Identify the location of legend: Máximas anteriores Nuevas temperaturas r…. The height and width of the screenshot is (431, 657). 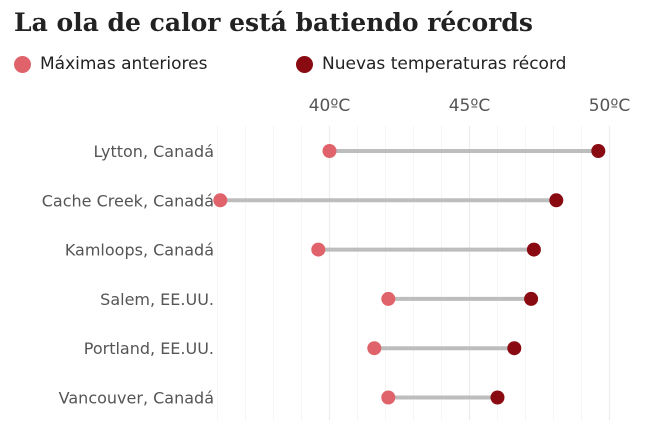
(328, 67).